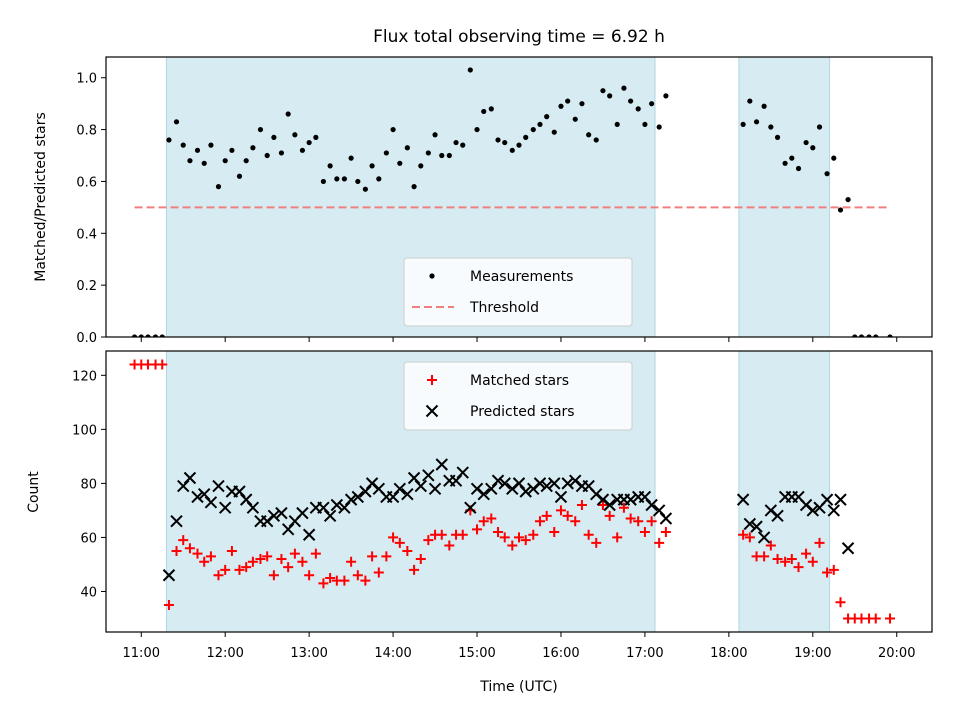  I want to click on bottom-y-tick-label-3: 80, so click(88, 484).